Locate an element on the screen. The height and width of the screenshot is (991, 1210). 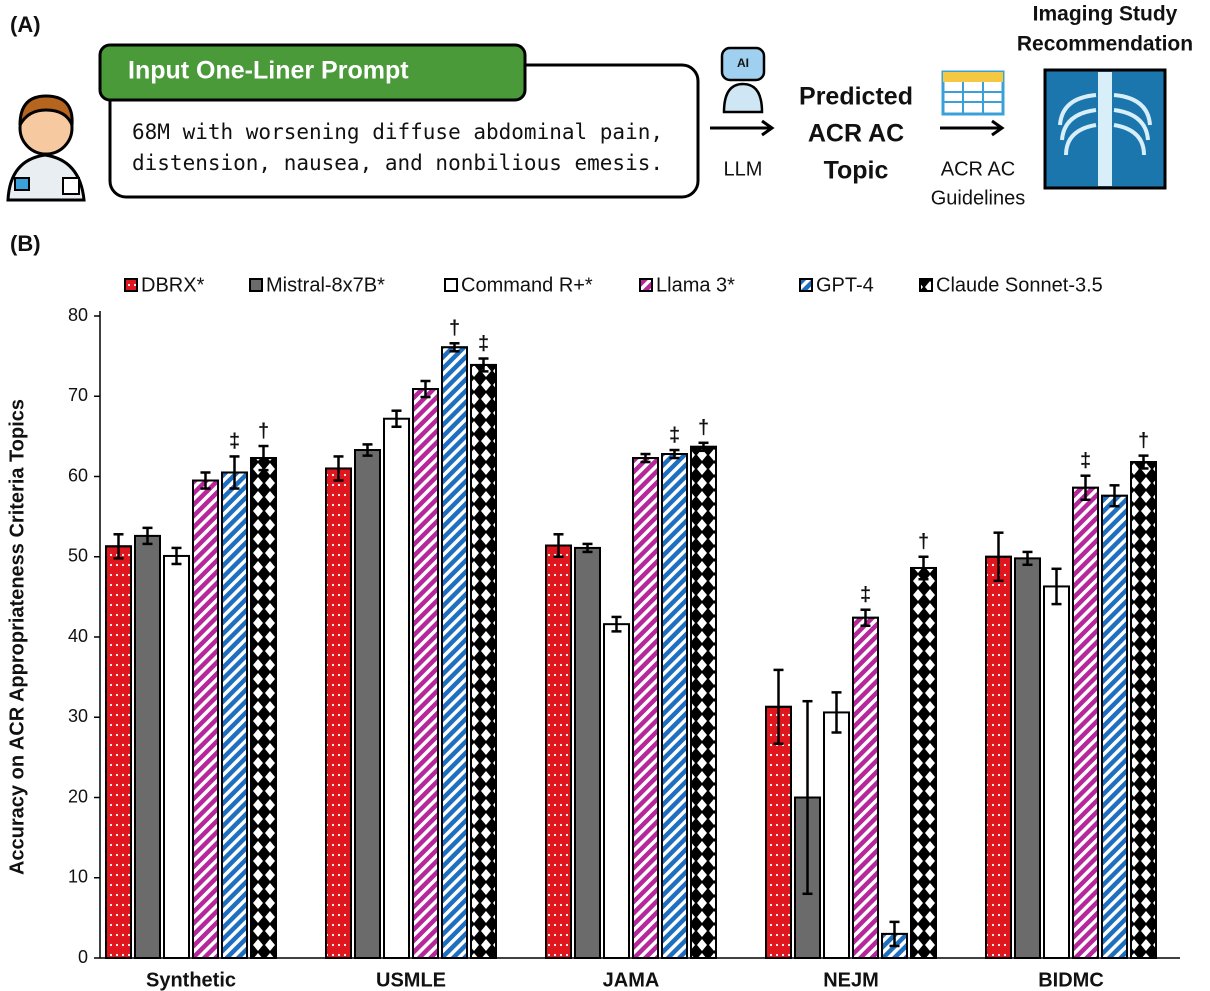
output-line: Imaging Study is located at coordinates (1105, 14).